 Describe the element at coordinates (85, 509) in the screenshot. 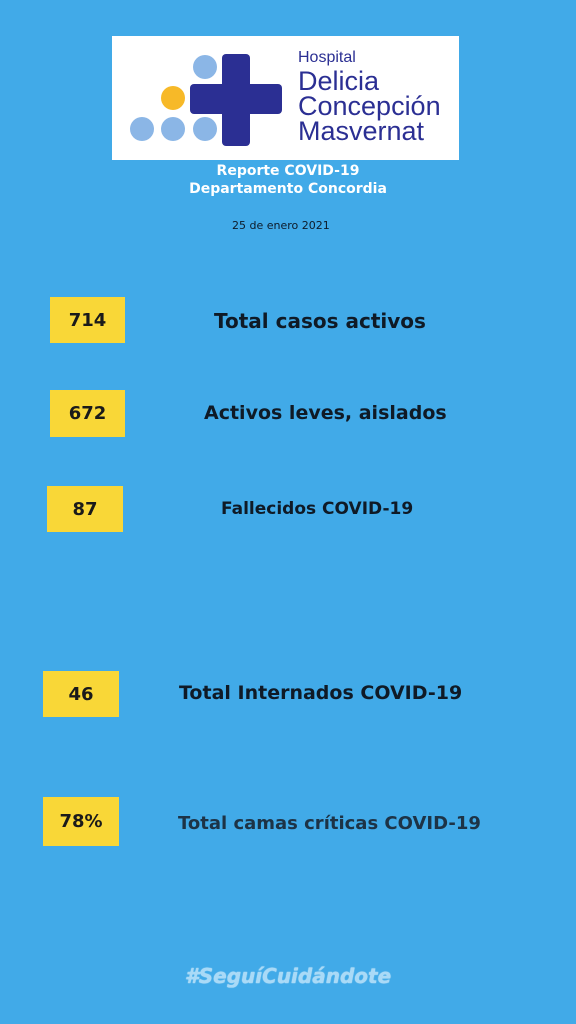

I see `stat-value-deaths: 87` at that location.